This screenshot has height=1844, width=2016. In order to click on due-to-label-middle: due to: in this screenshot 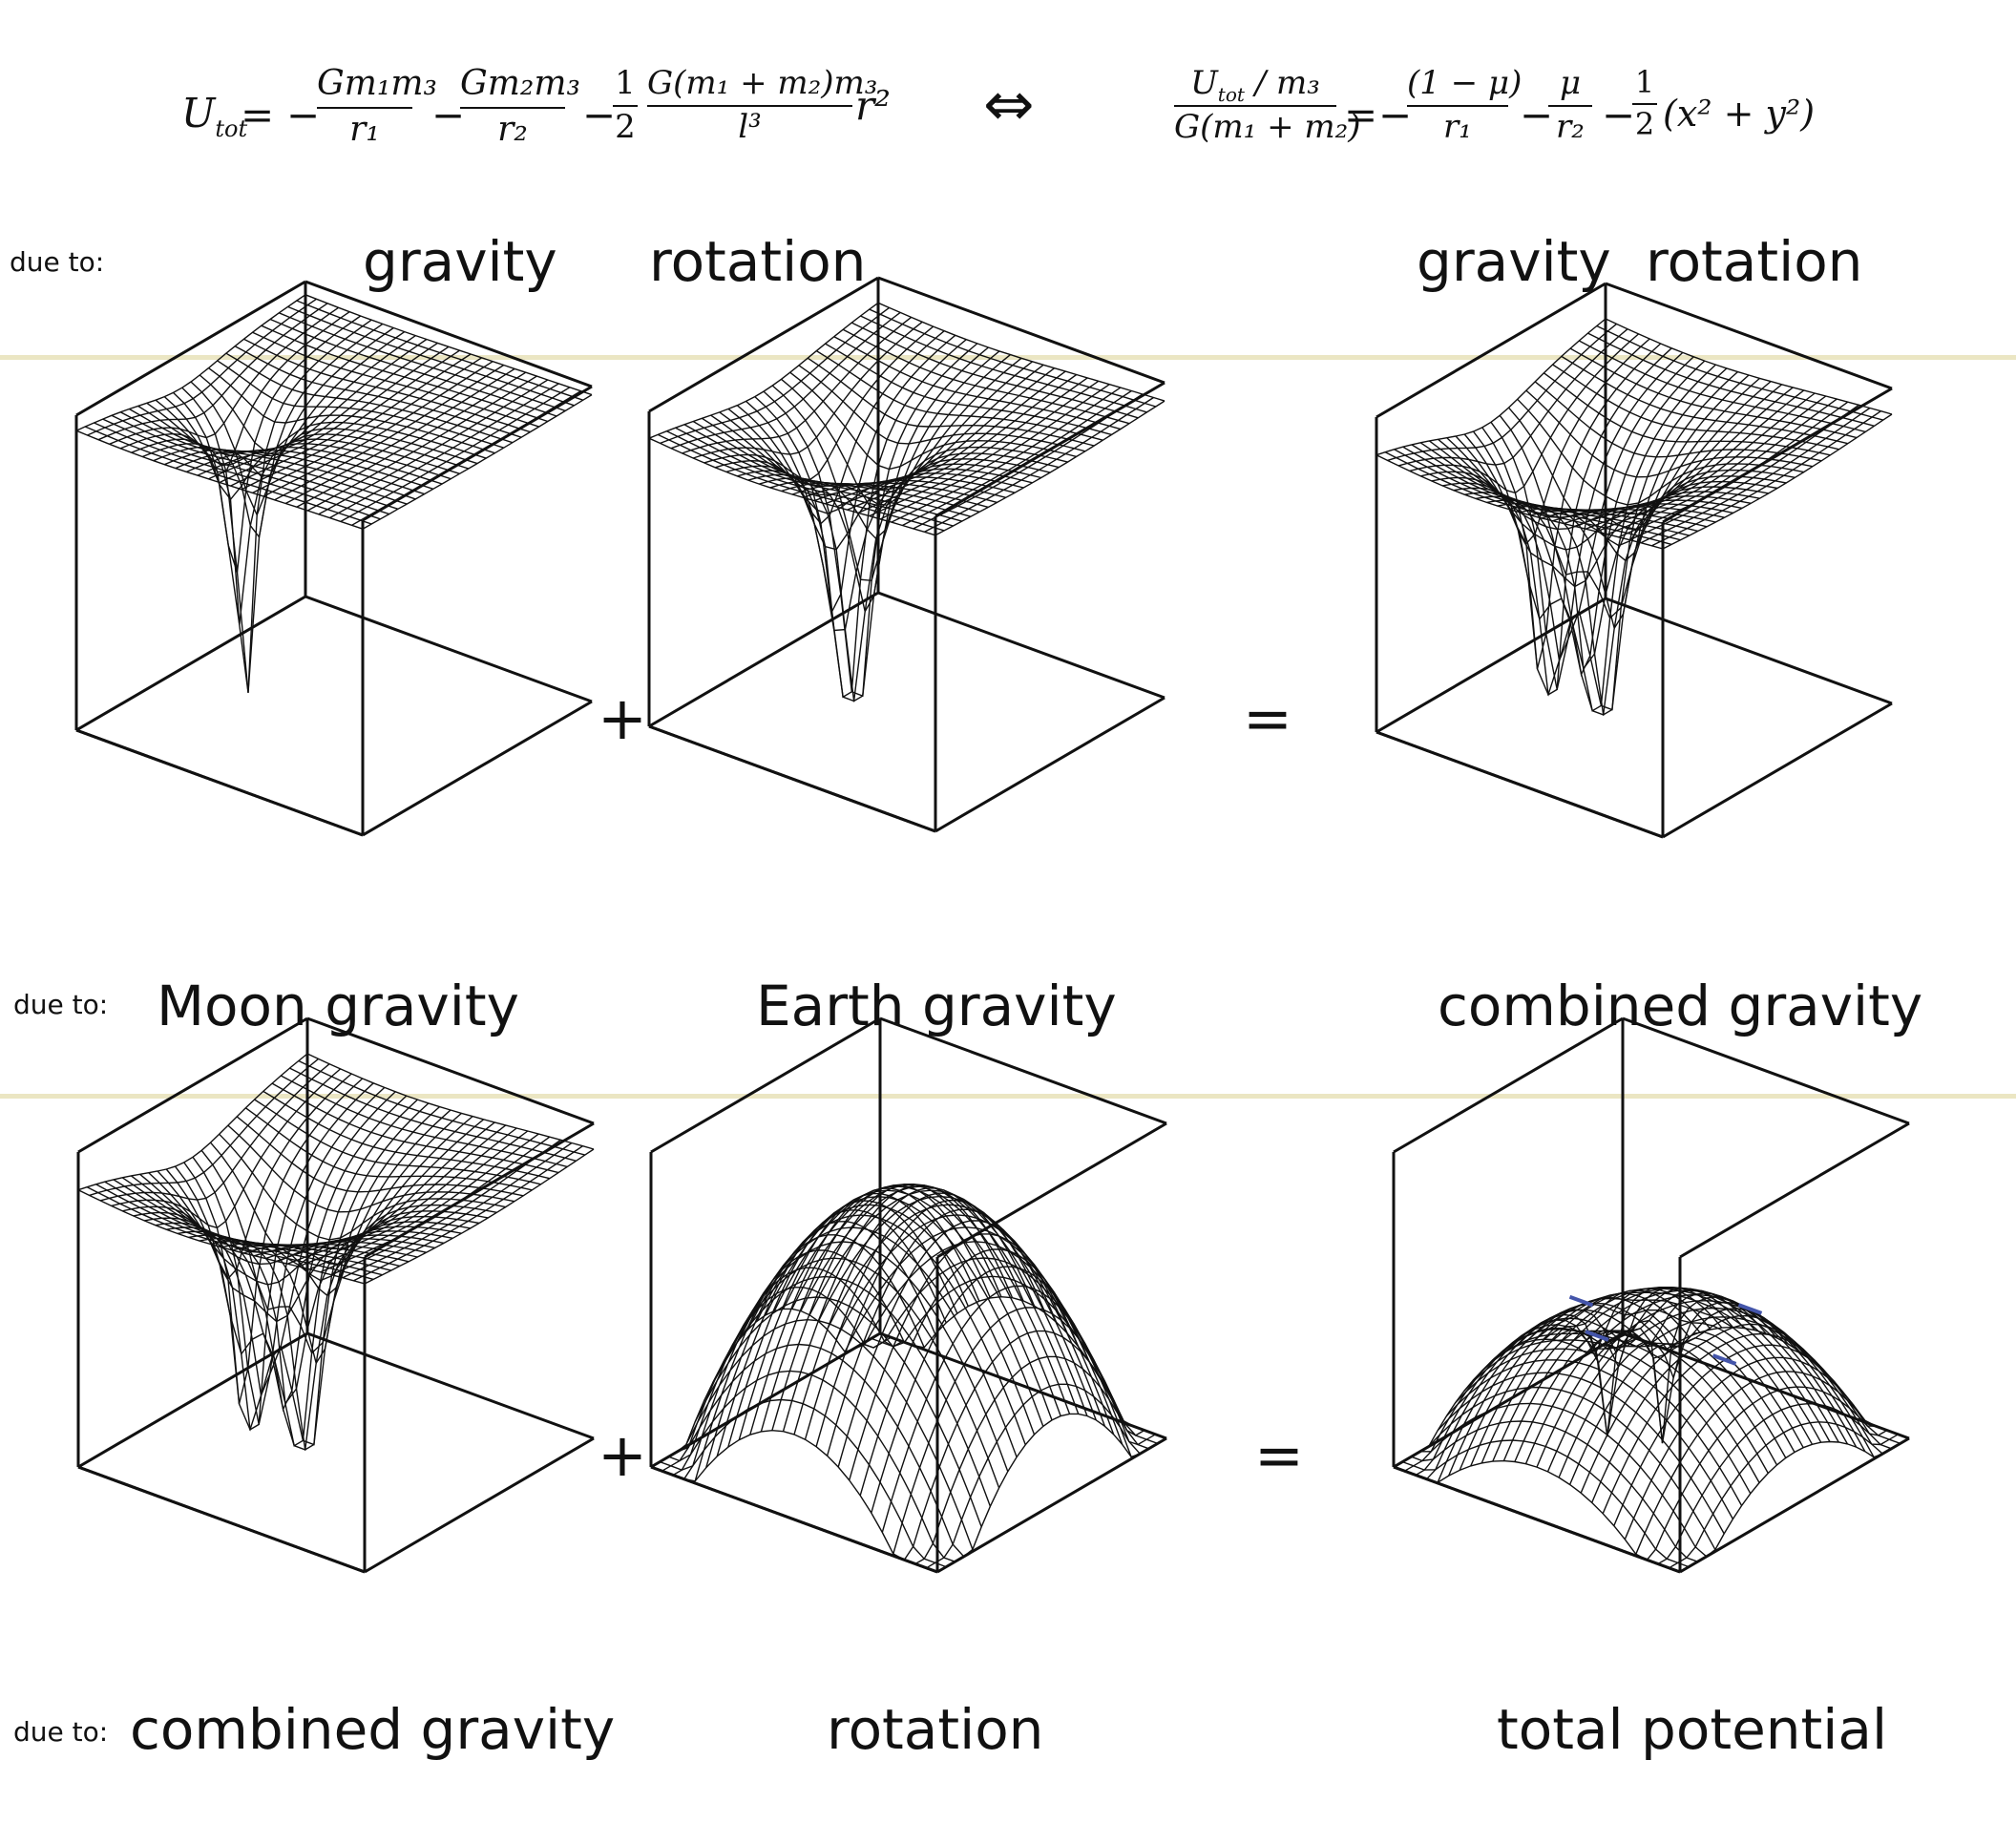, I will do `click(61, 1005)`.